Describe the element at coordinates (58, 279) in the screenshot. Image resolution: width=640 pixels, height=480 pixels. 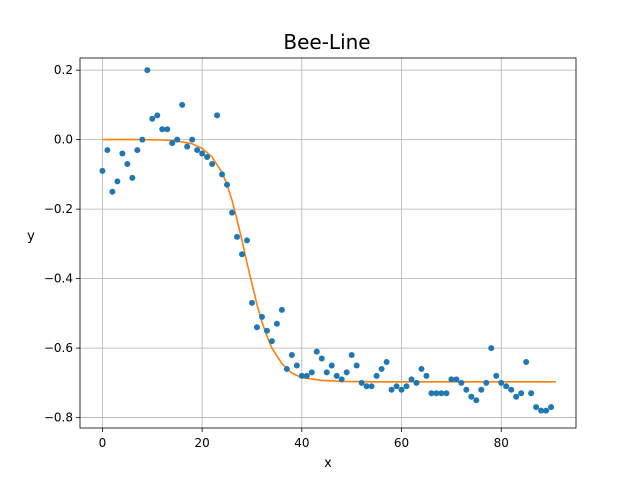
I see `y-tick-label: −0.4` at that location.